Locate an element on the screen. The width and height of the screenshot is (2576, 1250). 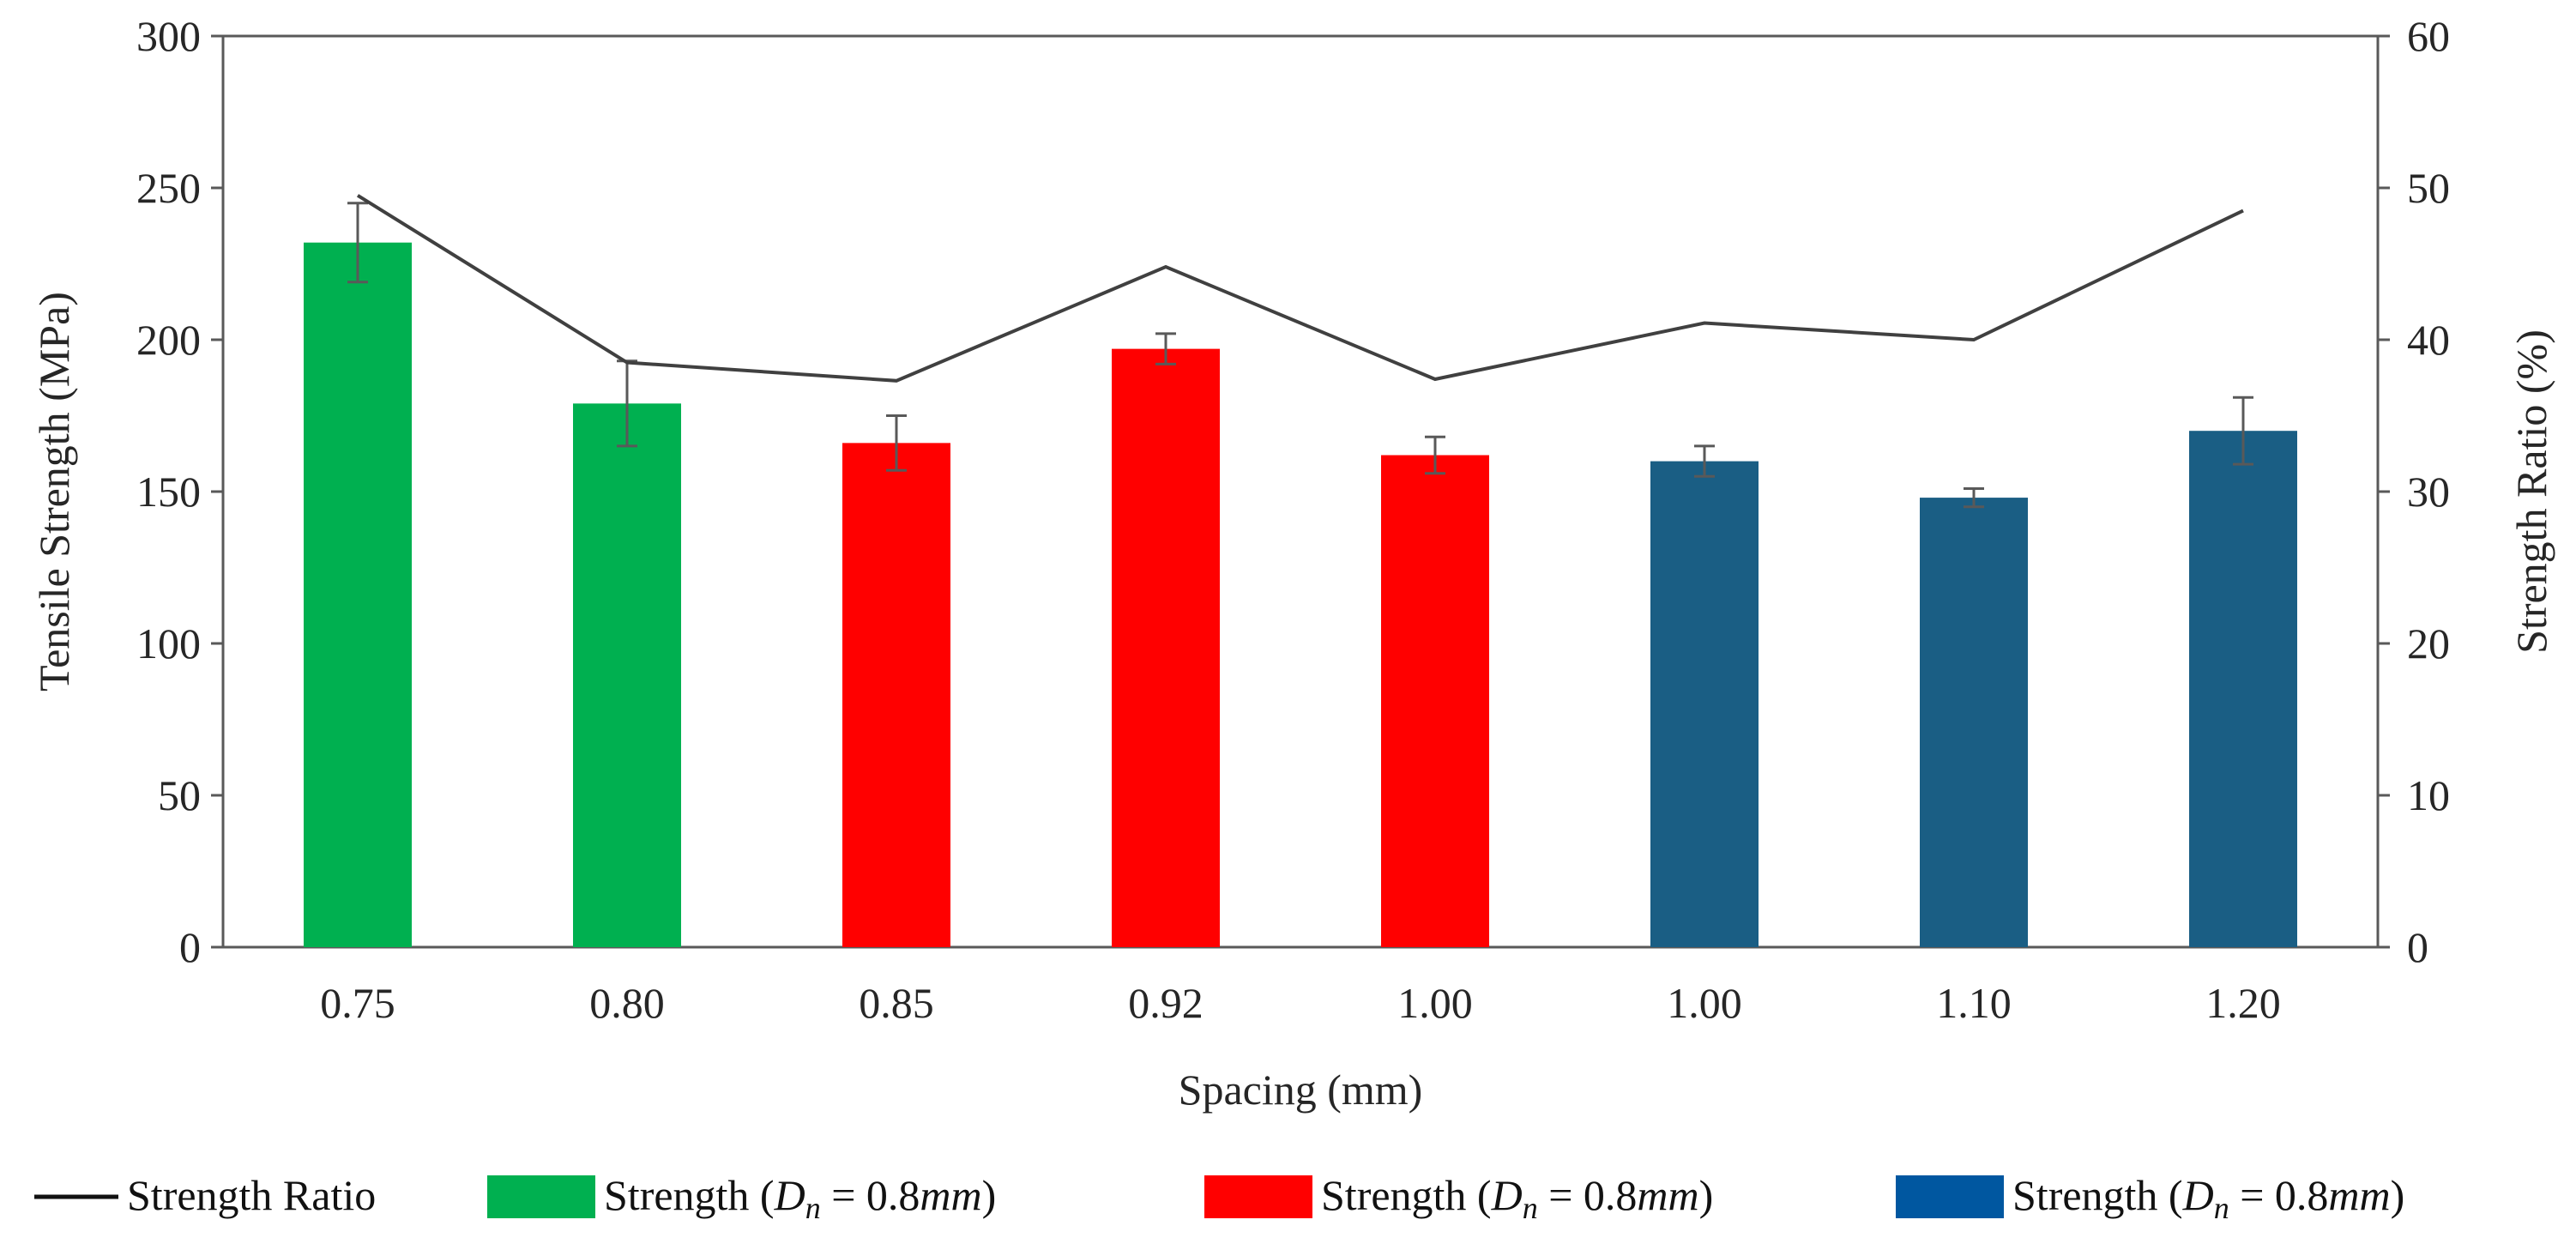
y2-tick-label: 40 is located at coordinates (2428, 340).